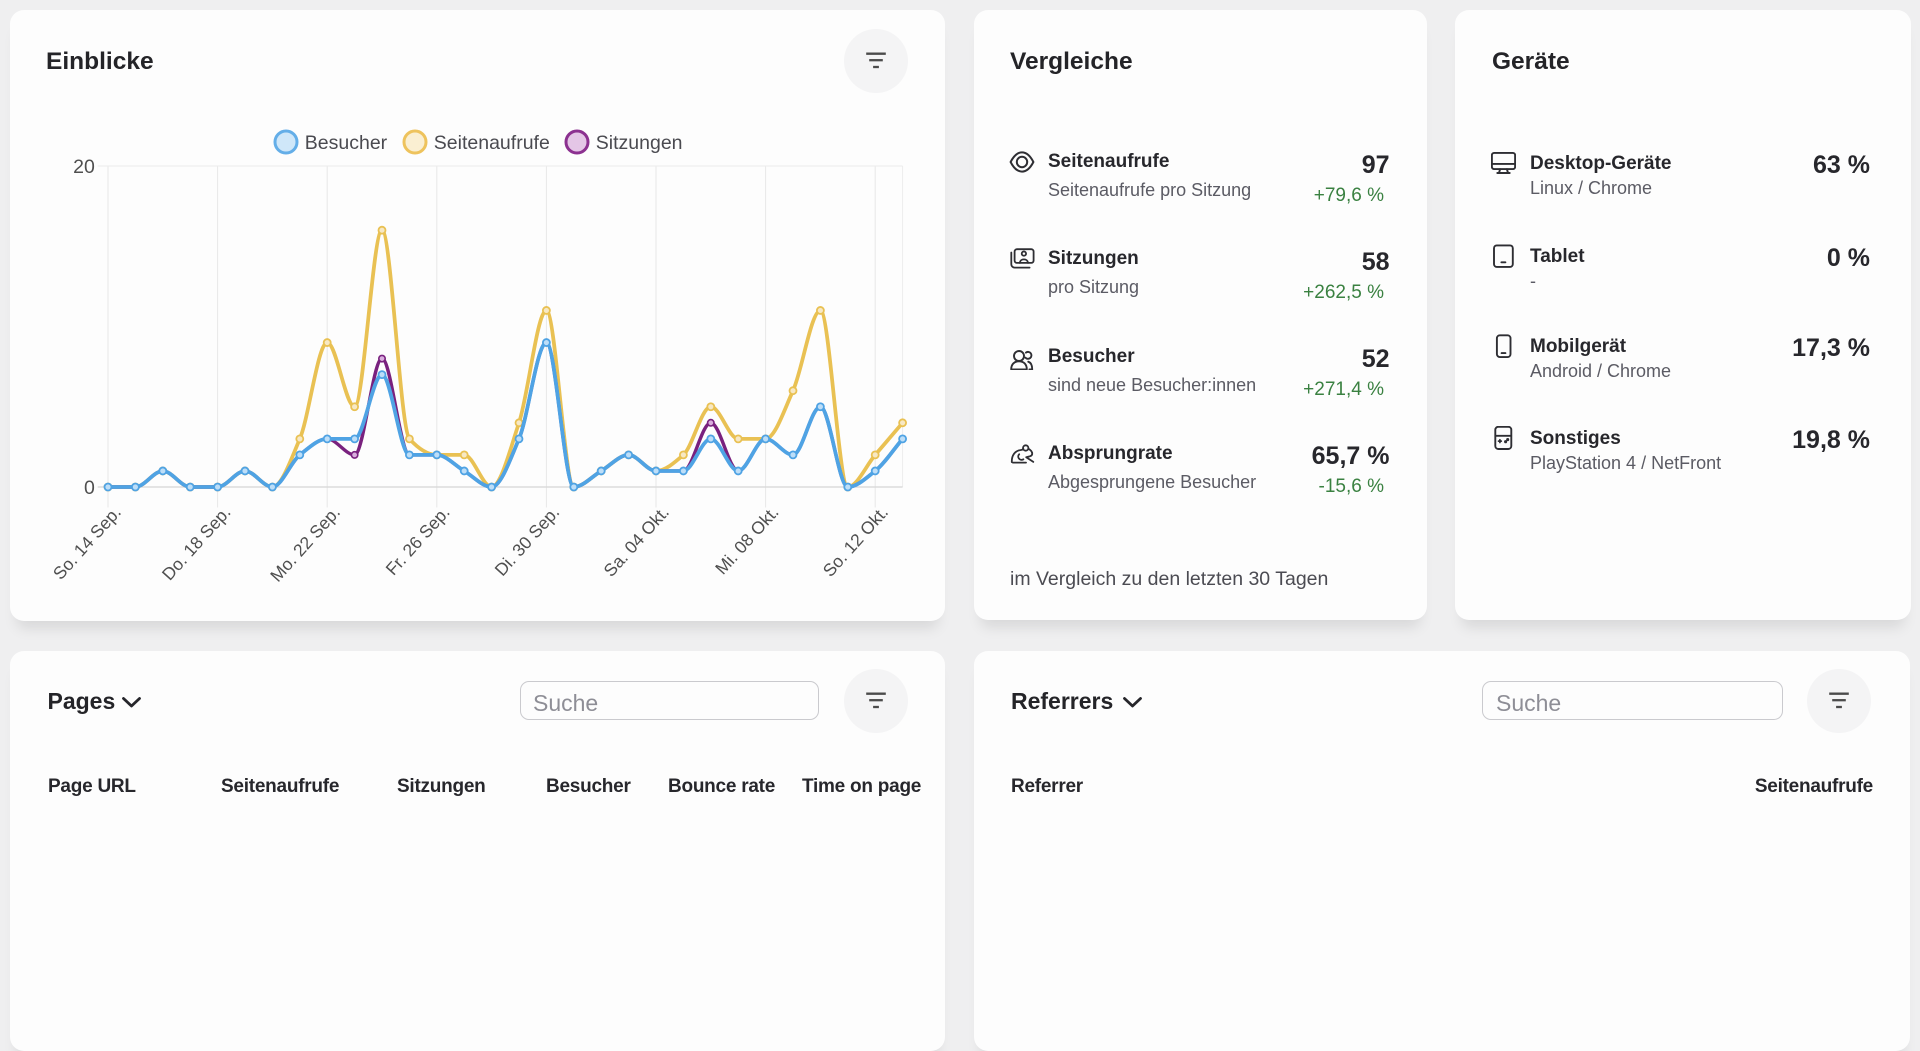  Describe the element at coordinates (305, 544) in the screenshot. I see `svg-text: Mo. 22 Sep.` at that location.